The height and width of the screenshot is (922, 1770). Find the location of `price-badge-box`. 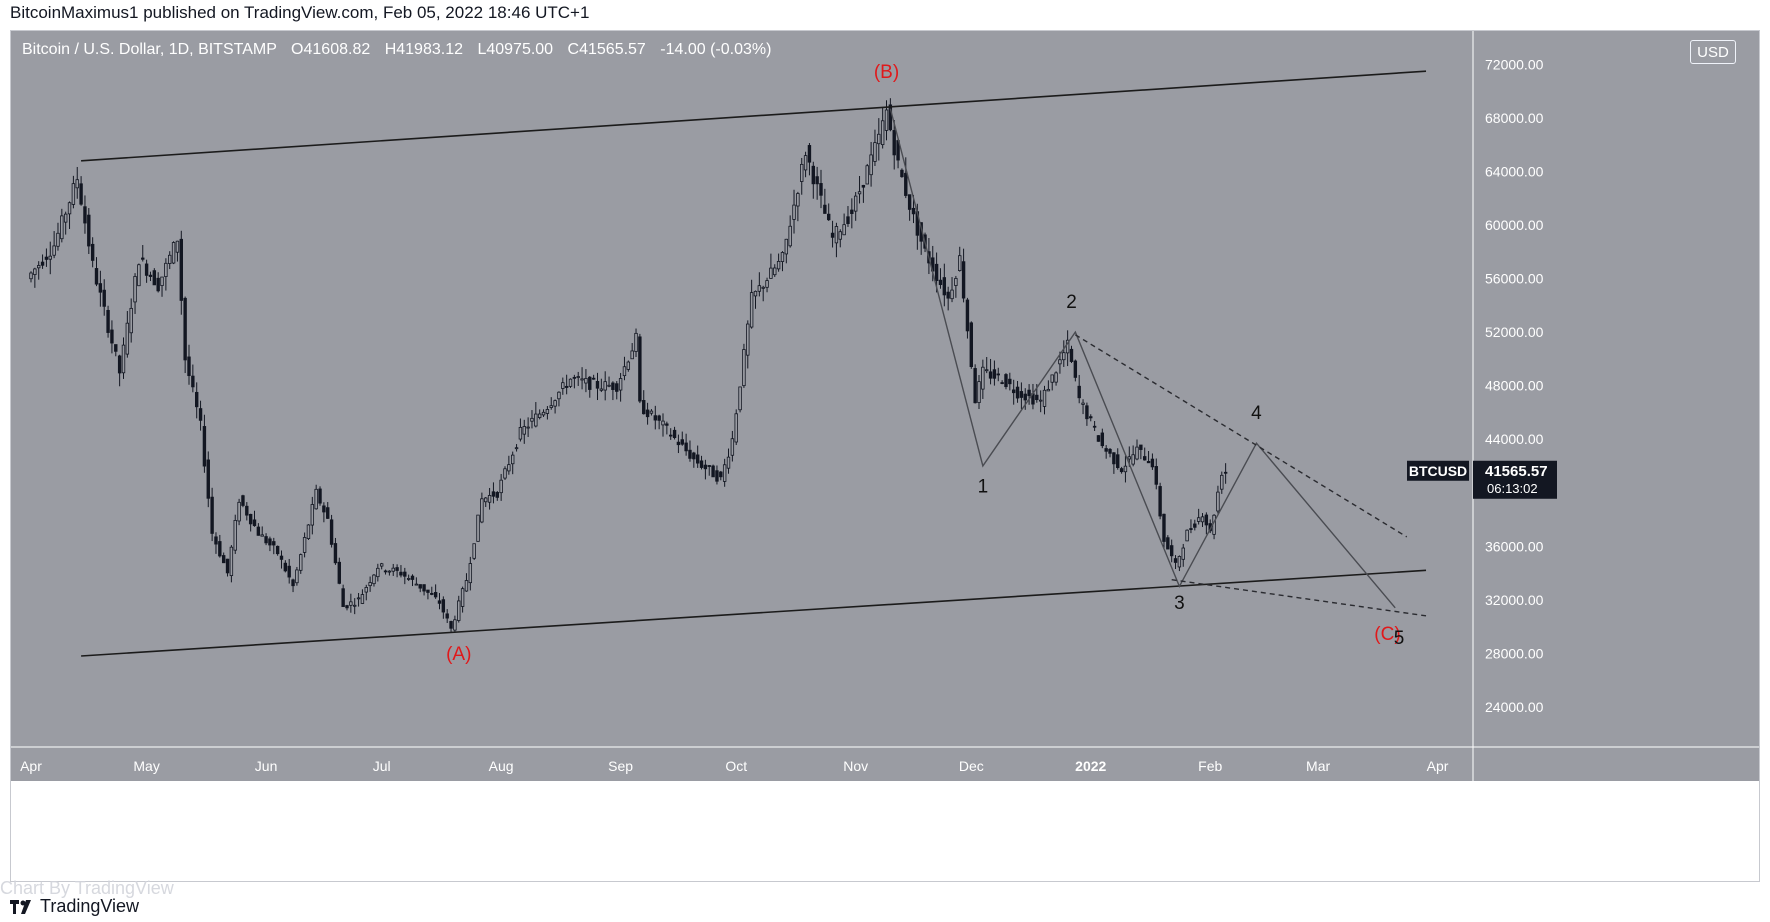

price-badge-box is located at coordinates (1515, 479).